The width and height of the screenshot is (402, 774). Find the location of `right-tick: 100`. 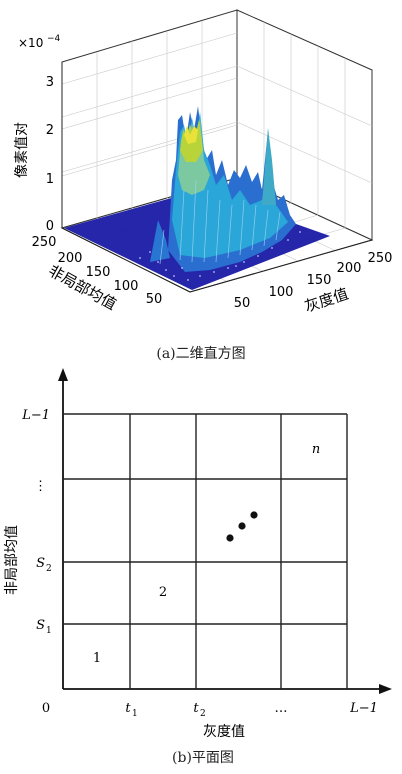

right-tick: 100 is located at coordinates (281, 292).